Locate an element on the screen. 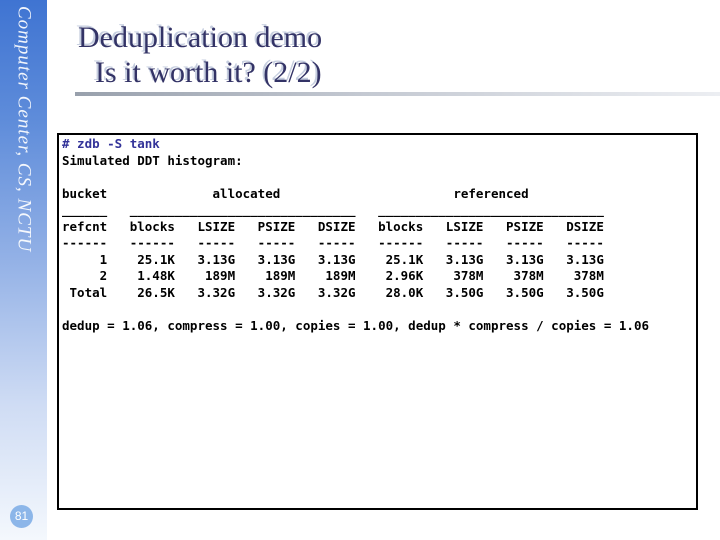 This screenshot has width=720, height=540. slide-title: Deduplication demo Is it worth it? (2/2) is located at coordinates (200, 55).